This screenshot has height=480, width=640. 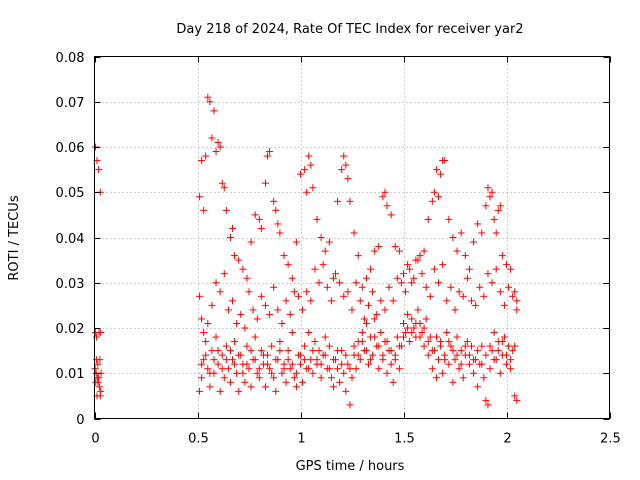 I want to click on x-tick-label: 0.5, so click(x=198, y=439).